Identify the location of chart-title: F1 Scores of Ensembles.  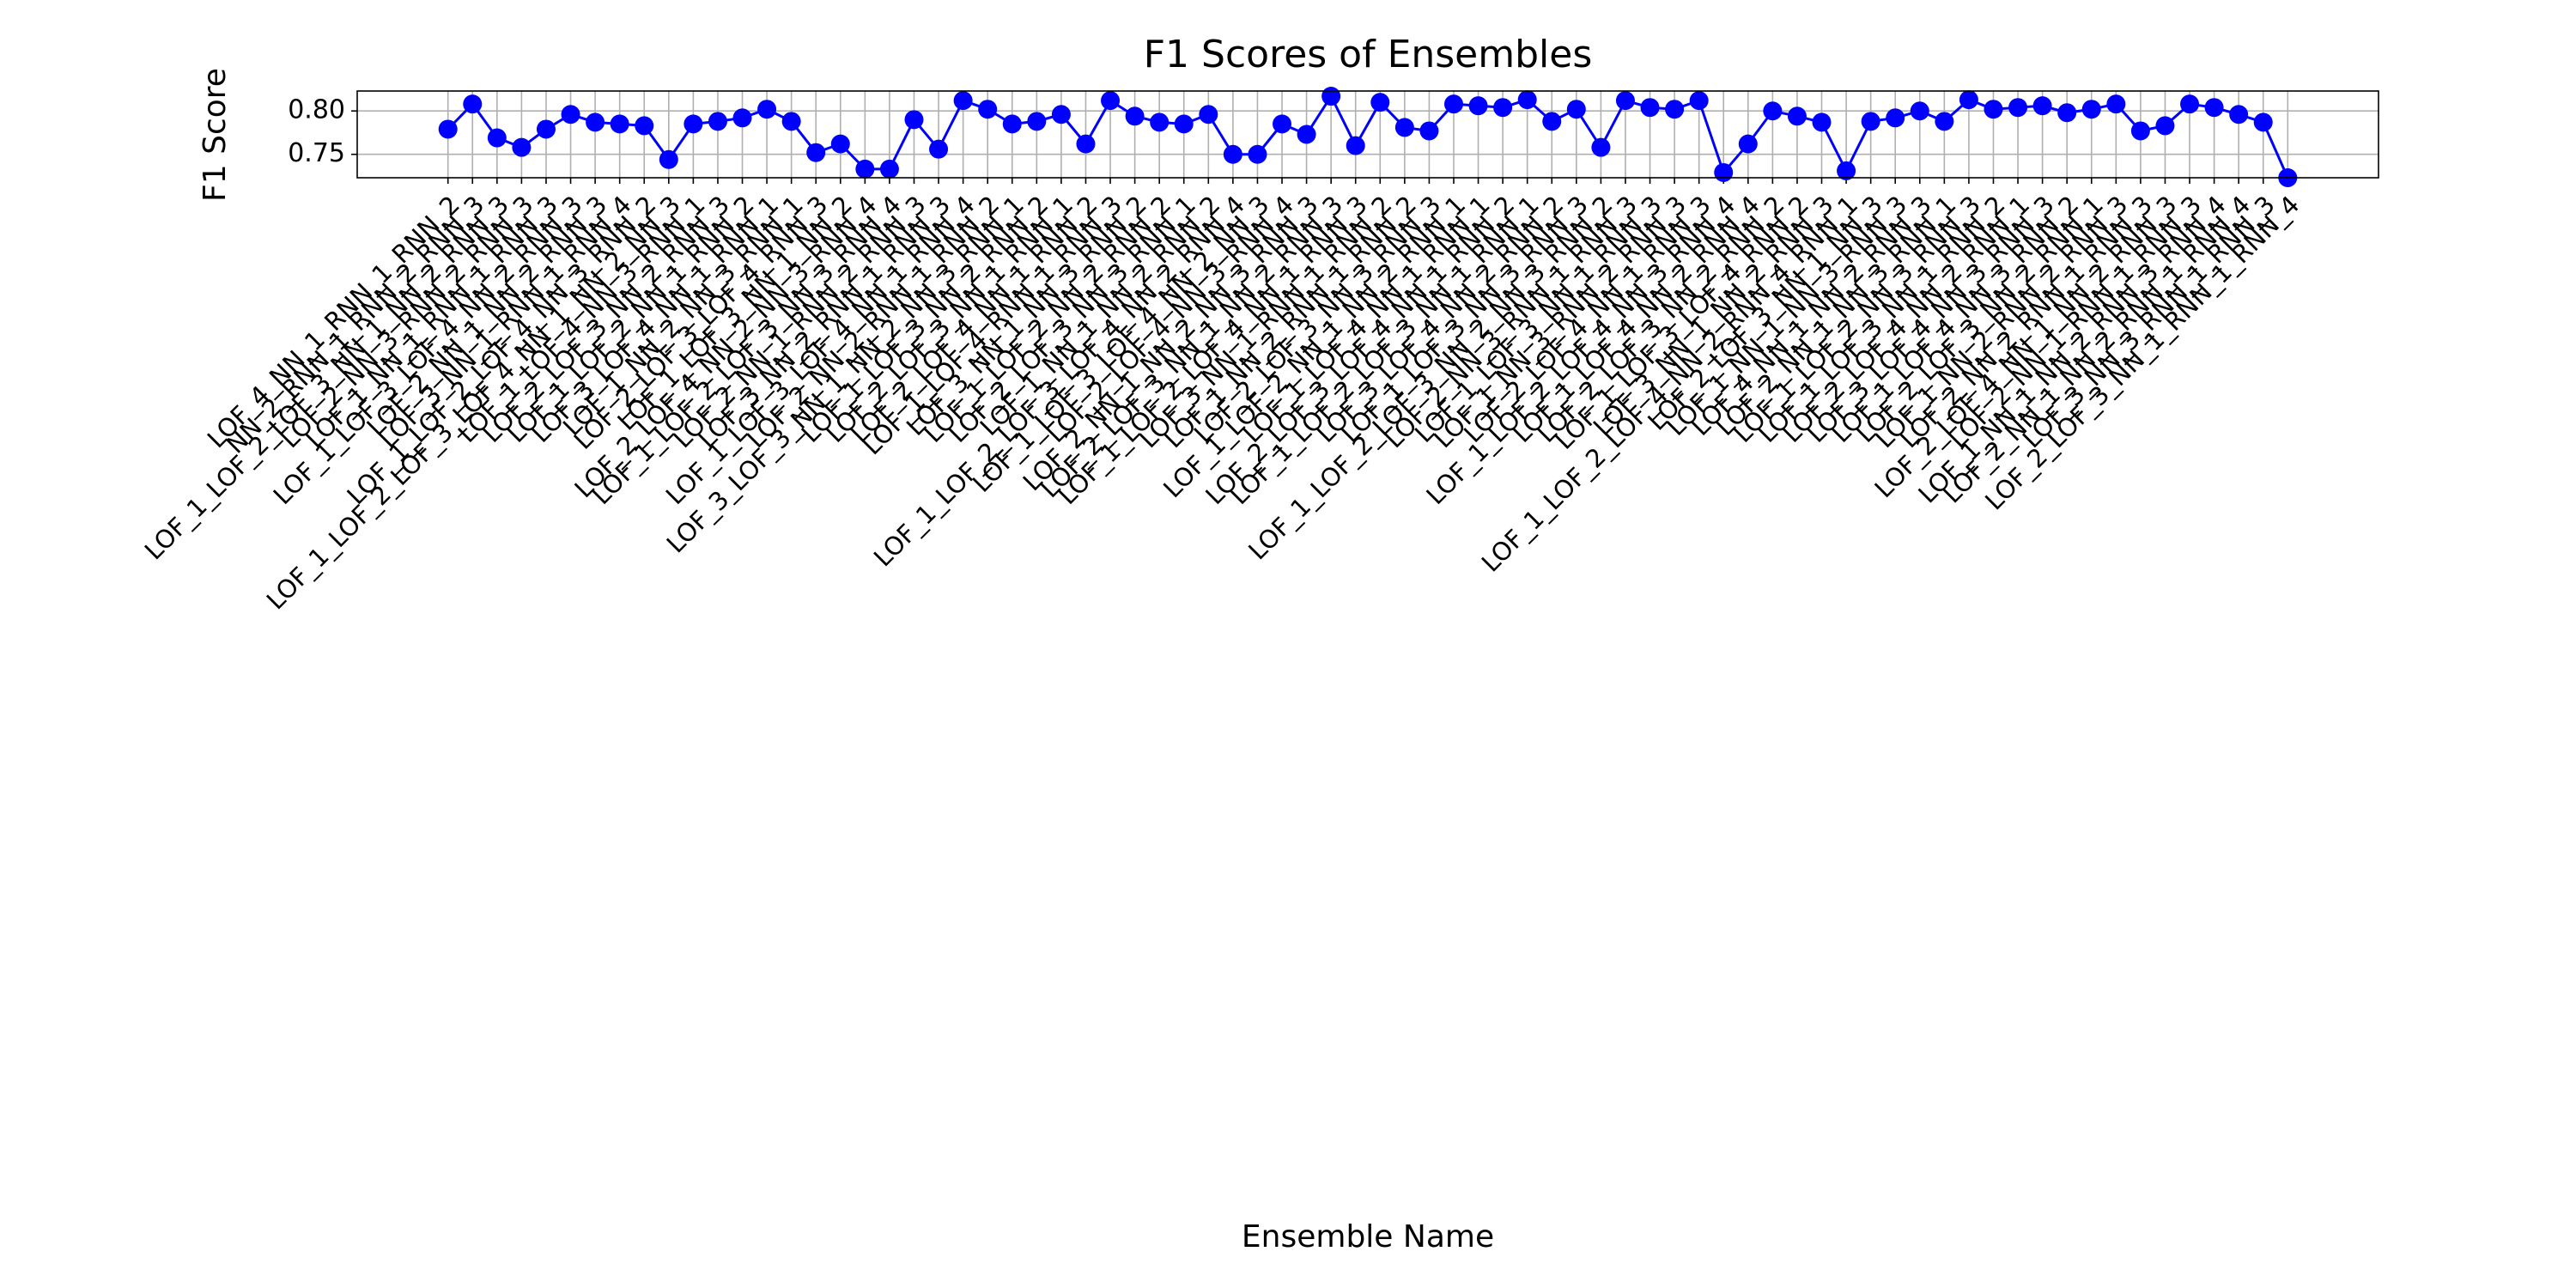
(1368, 55).